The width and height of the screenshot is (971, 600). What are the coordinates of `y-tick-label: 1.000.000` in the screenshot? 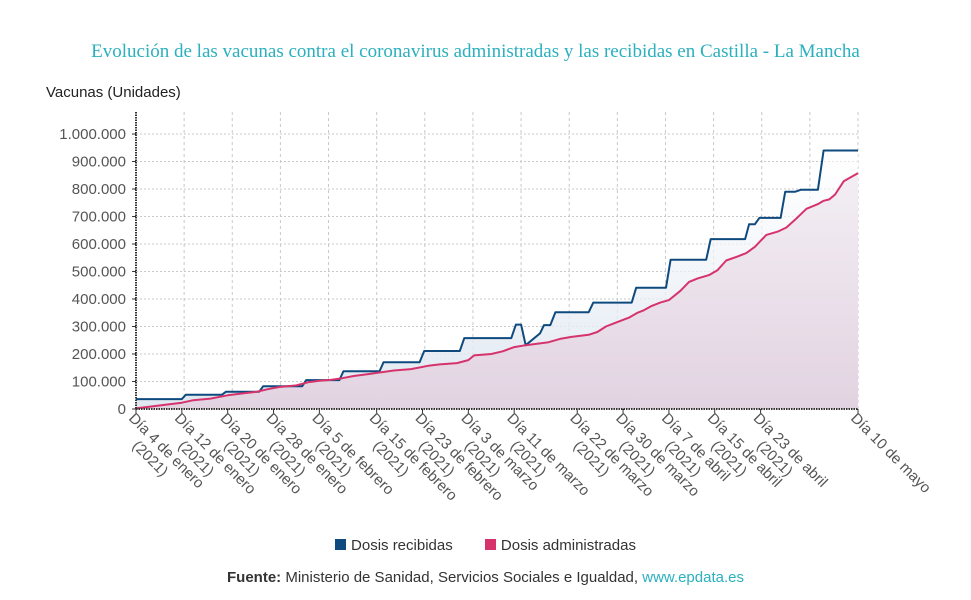 It's located at (92, 134).